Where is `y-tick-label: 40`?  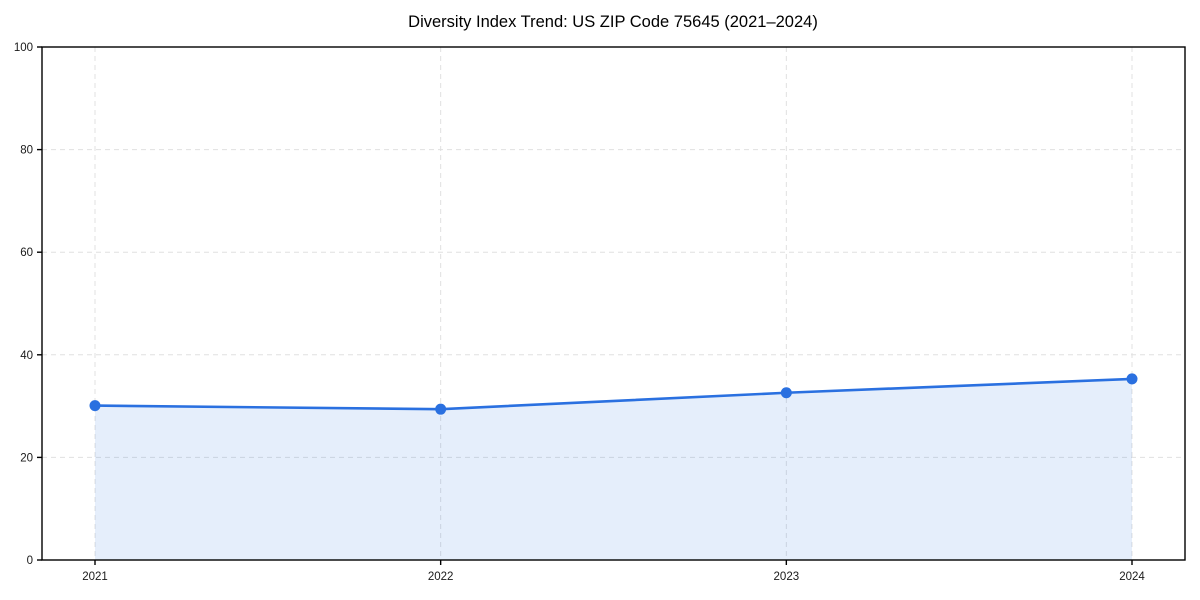
y-tick-label: 40 is located at coordinates (26, 356).